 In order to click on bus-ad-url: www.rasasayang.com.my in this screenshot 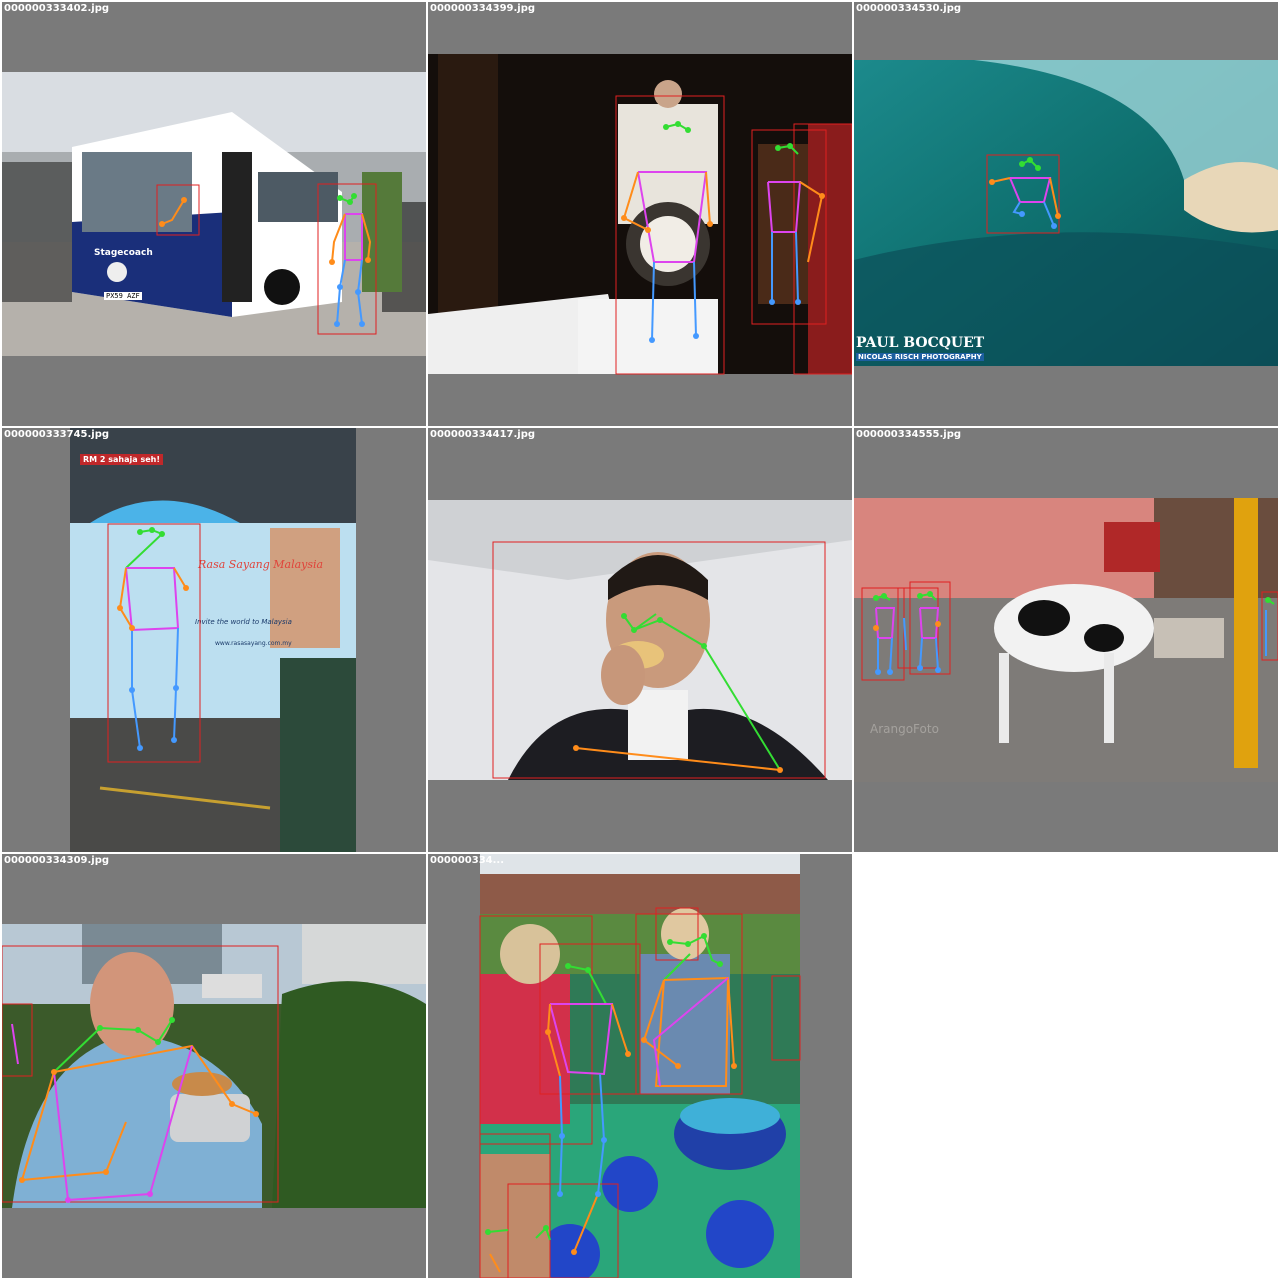, I will do `click(253, 643)`.